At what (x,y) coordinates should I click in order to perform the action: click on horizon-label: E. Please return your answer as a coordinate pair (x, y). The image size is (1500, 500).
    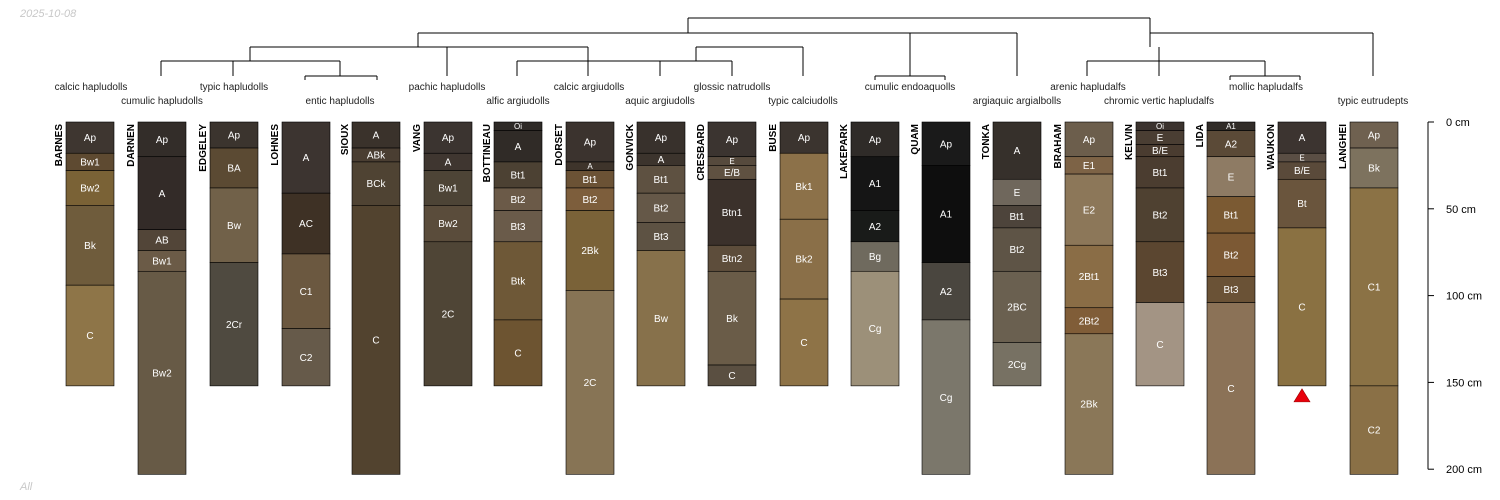
    Looking at the image, I should click on (1231, 177).